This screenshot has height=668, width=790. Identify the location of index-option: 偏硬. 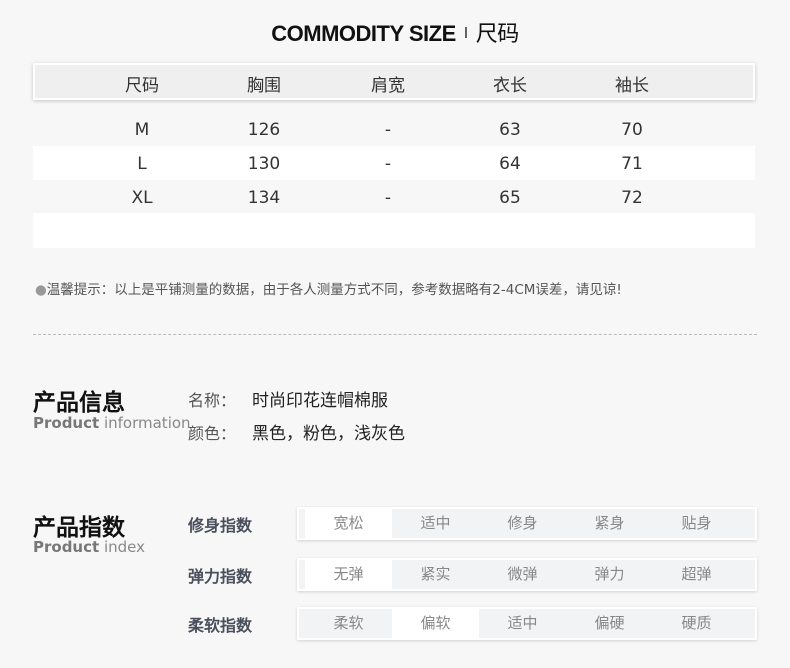
(609, 623).